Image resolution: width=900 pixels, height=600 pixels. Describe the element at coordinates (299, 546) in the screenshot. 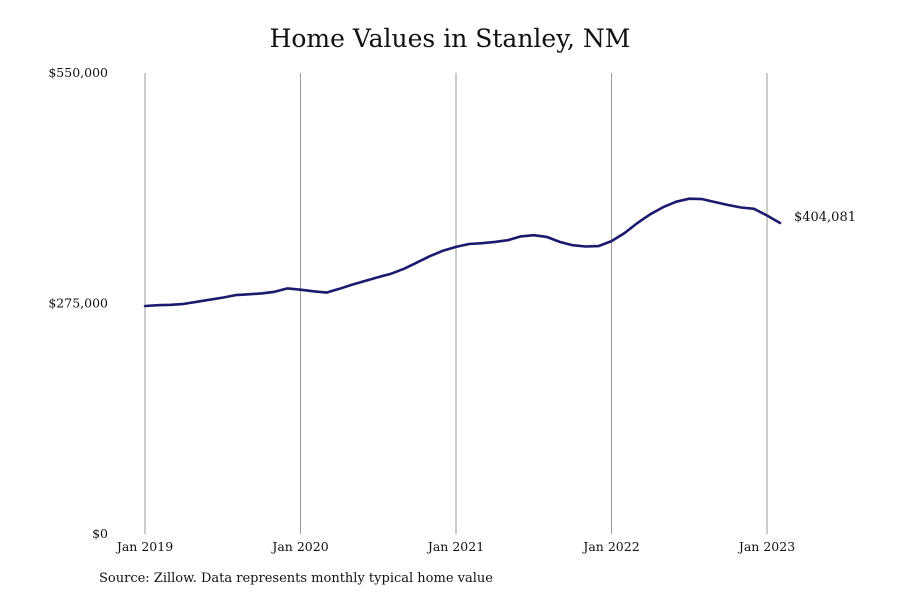

I see `x-tick-label: Jan 2020` at that location.